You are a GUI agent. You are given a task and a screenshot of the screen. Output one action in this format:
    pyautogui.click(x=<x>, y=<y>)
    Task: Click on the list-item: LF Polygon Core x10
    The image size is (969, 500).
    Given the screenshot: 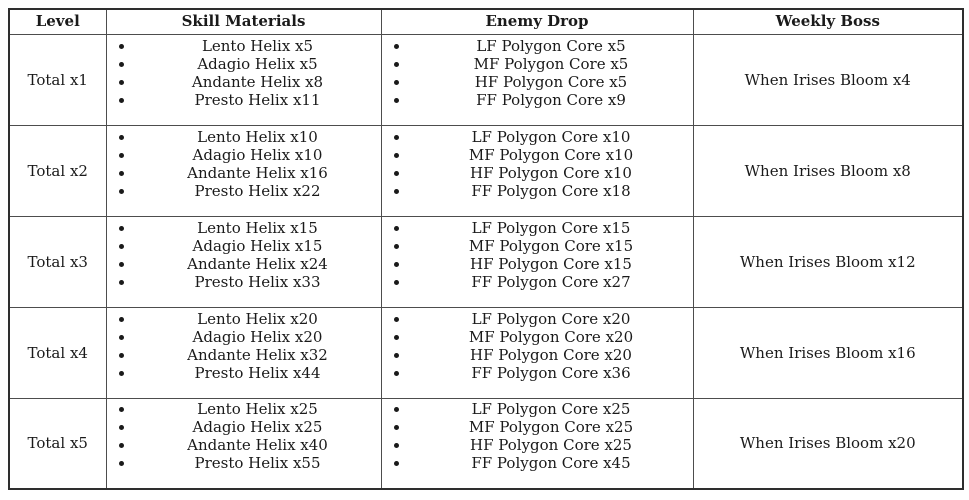 What is the action you would take?
    pyautogui.click(x=551, y=137)
    